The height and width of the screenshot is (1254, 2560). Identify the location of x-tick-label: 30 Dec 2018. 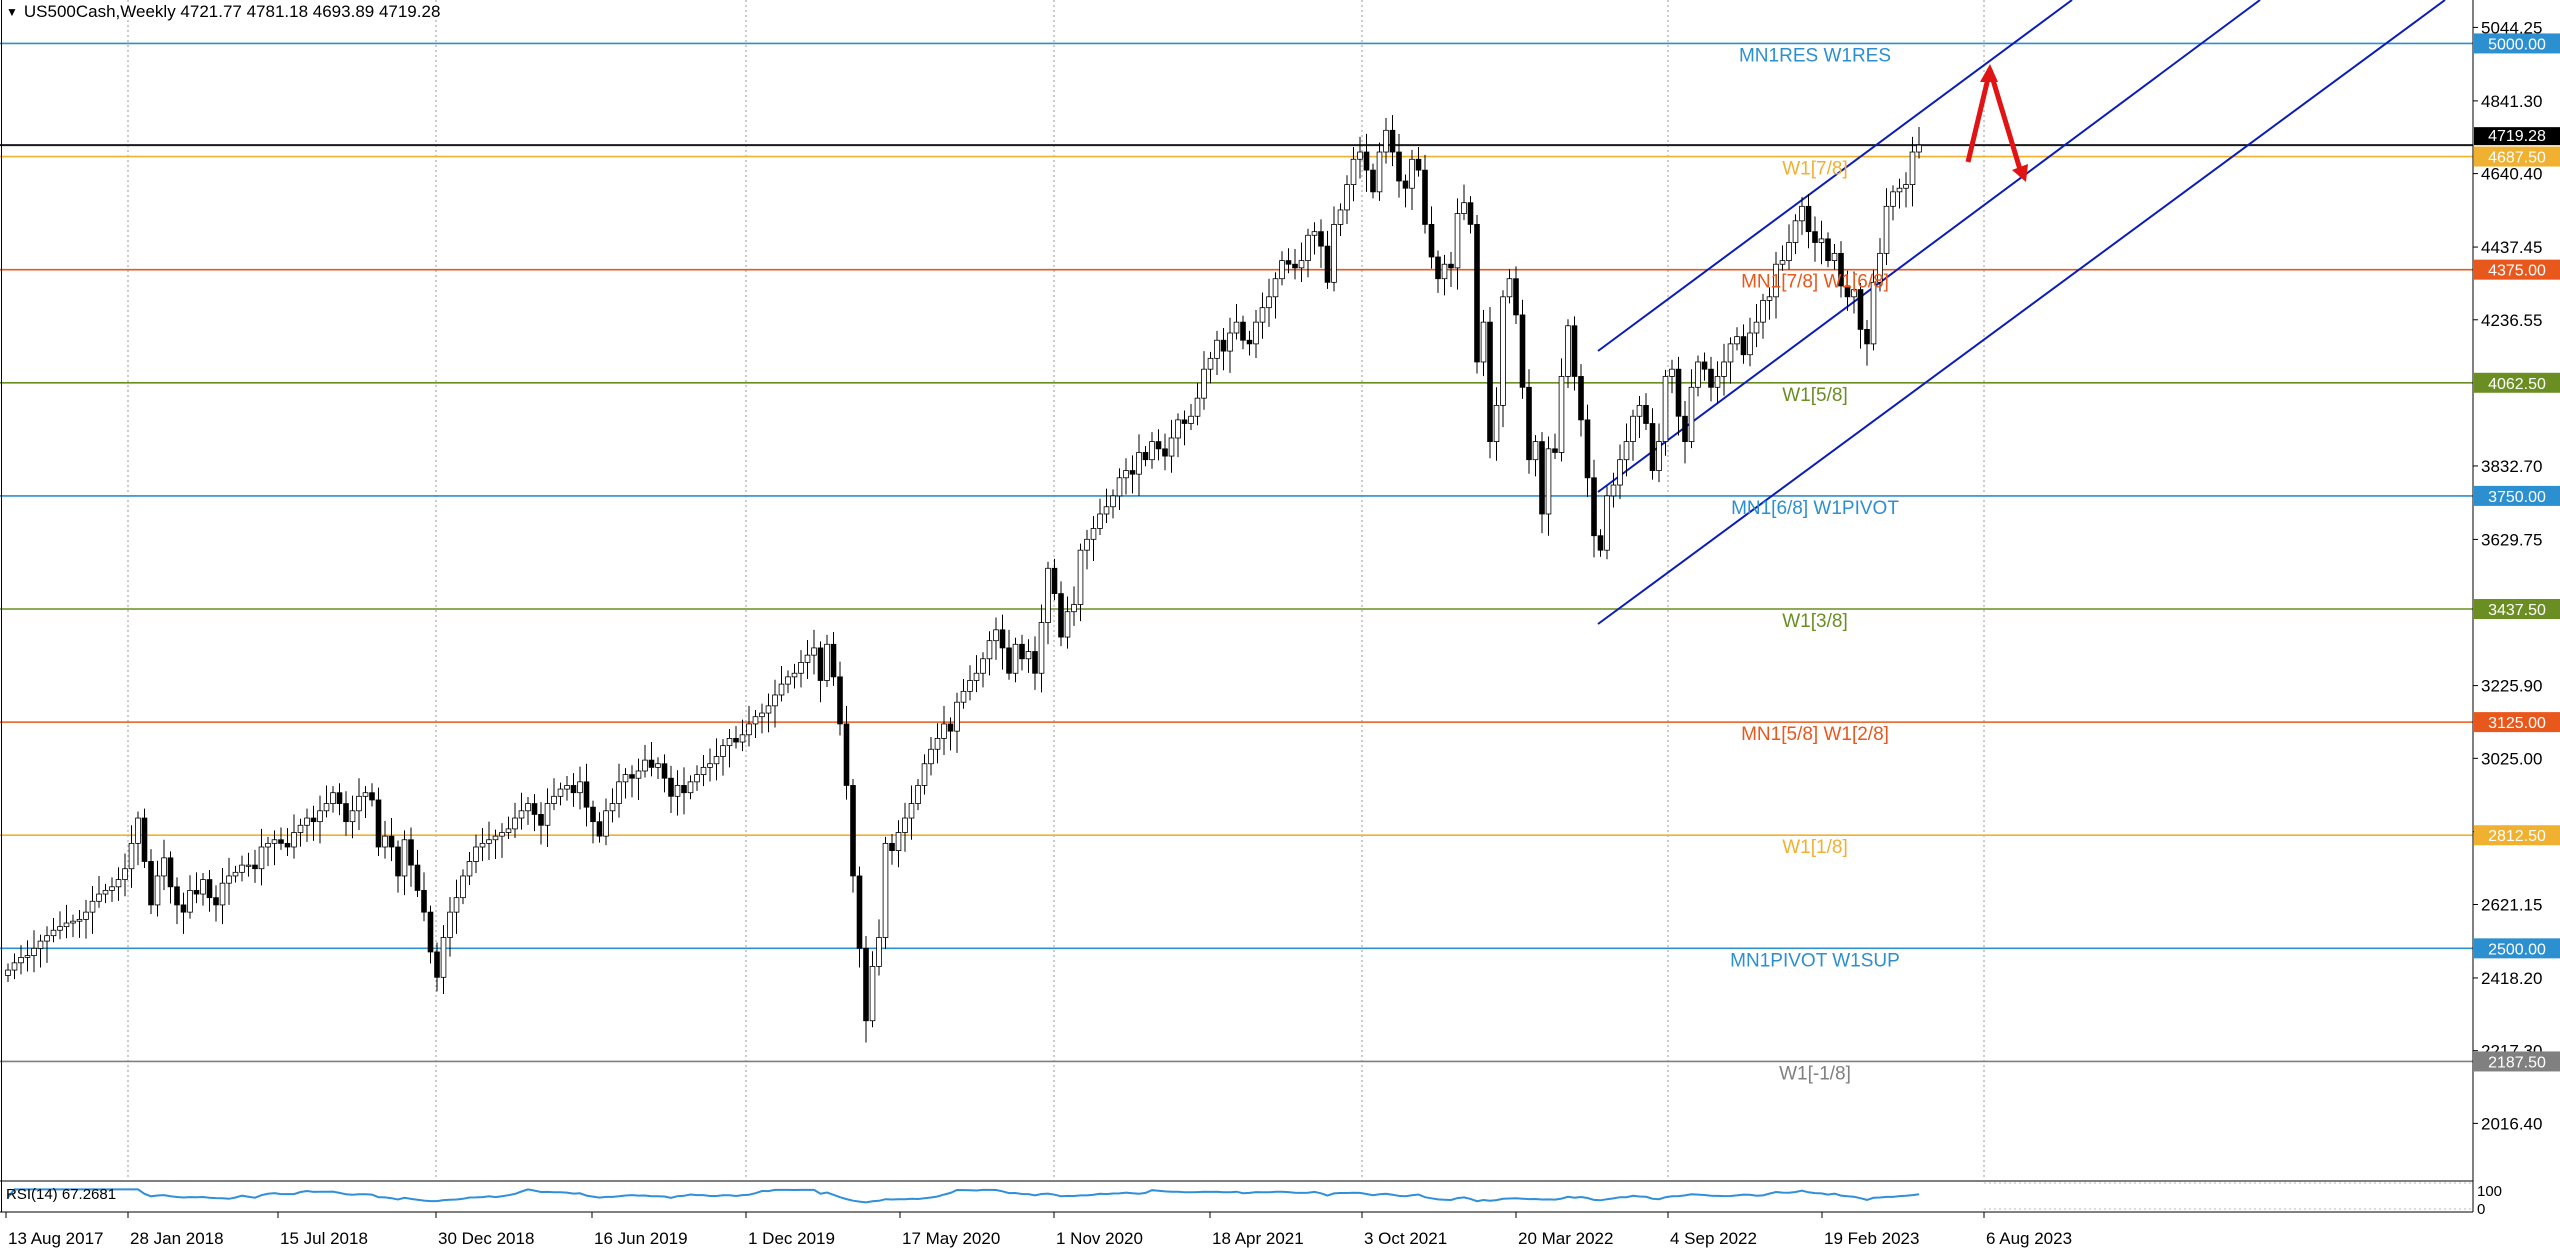
(486, 1238).